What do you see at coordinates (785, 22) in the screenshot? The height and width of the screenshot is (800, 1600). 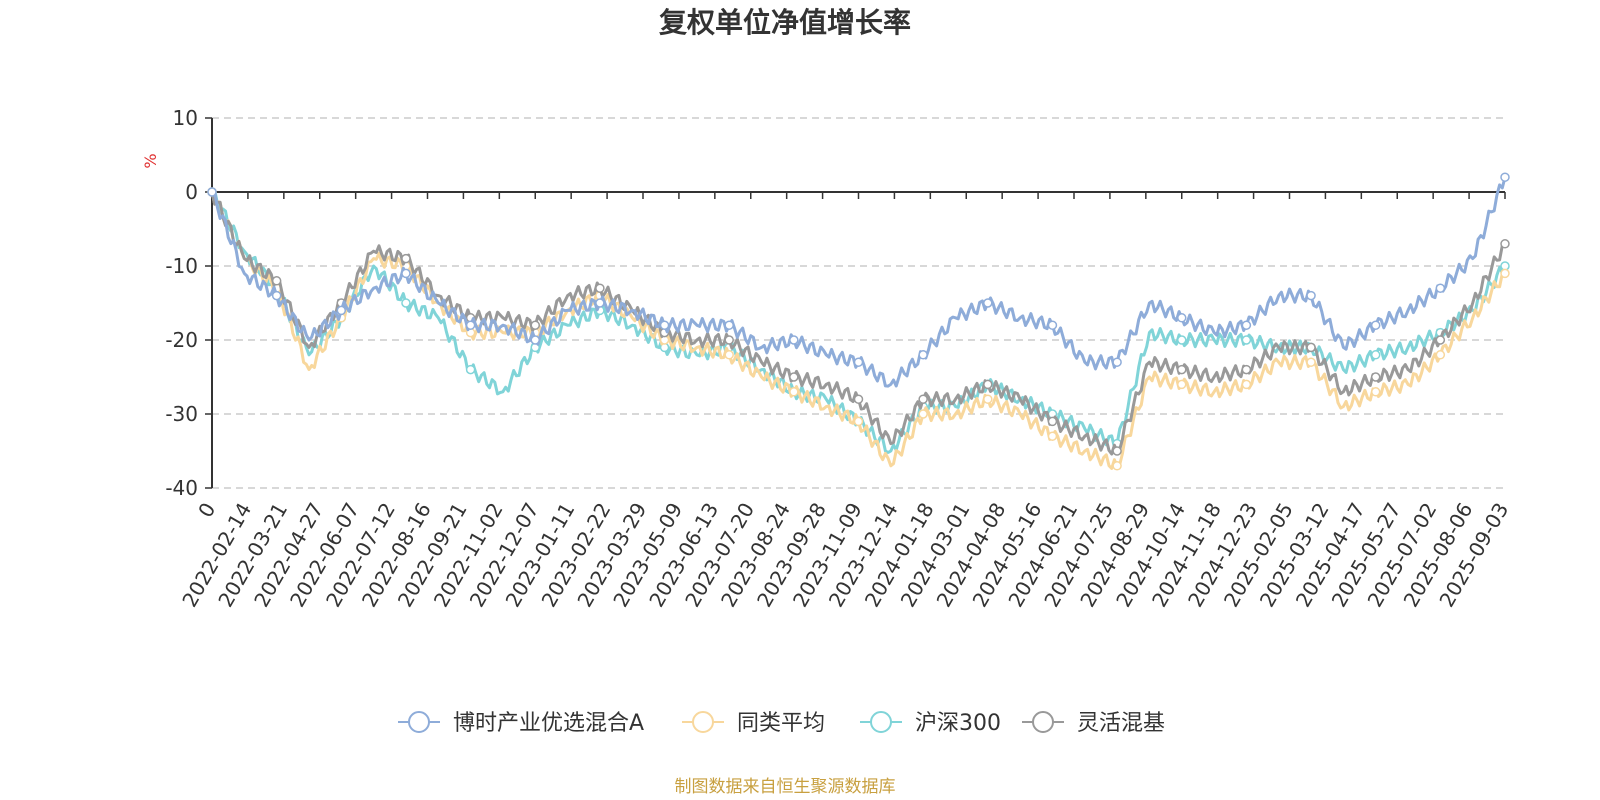 I see `chart-title: 复权单位净值增长率` at bounding box center [785, 22].